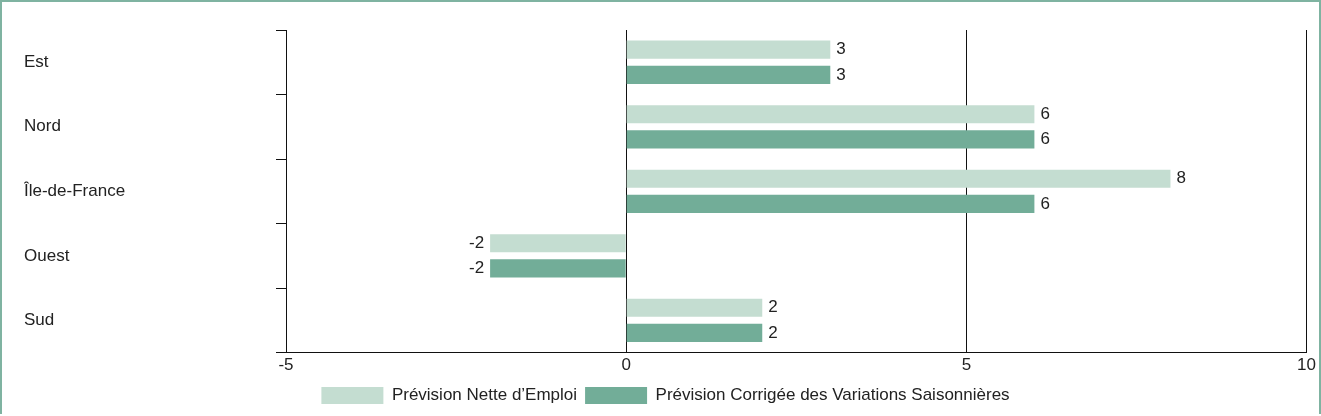 Image resolution: width=1321 pixels, height=416 pixels. I want to click on data-label: 8, so click(1181, 178).